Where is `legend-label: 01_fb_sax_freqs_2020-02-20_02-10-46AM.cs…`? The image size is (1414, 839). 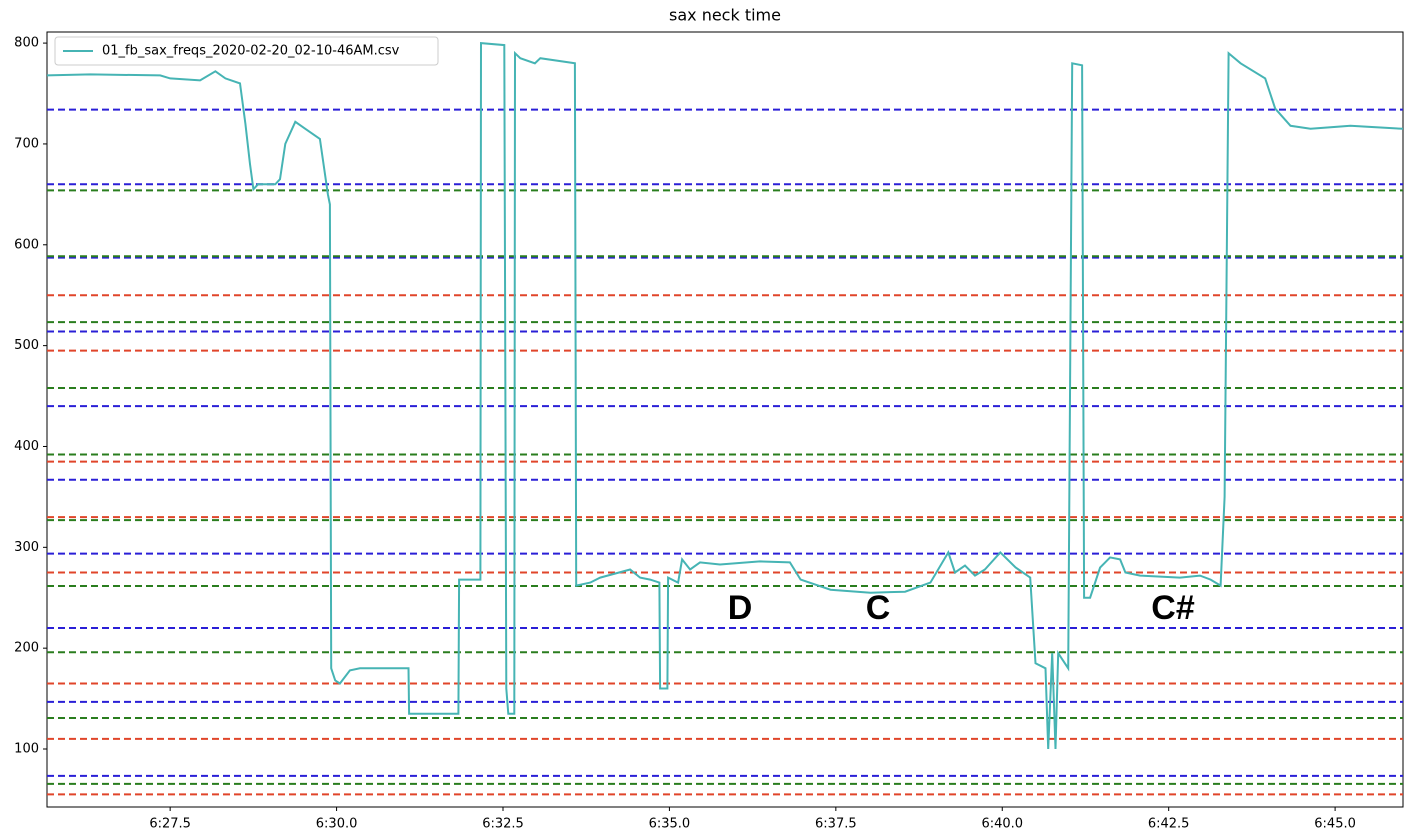
legend-label: 01_fb_sax_freqs_2020-02-20_02-10-46AM.cs… is located at coordinates (251, 51).